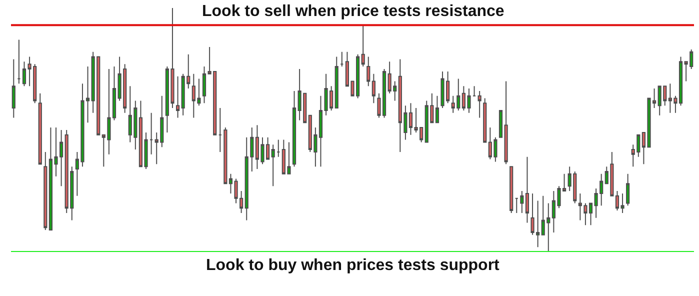 This screenshot has height=296, width=699. What do you see at coordinates (353, 265) in the screenshot?
I see `ref-line-label: Look to buy when prices tests support` at bounding box center [353, 265].